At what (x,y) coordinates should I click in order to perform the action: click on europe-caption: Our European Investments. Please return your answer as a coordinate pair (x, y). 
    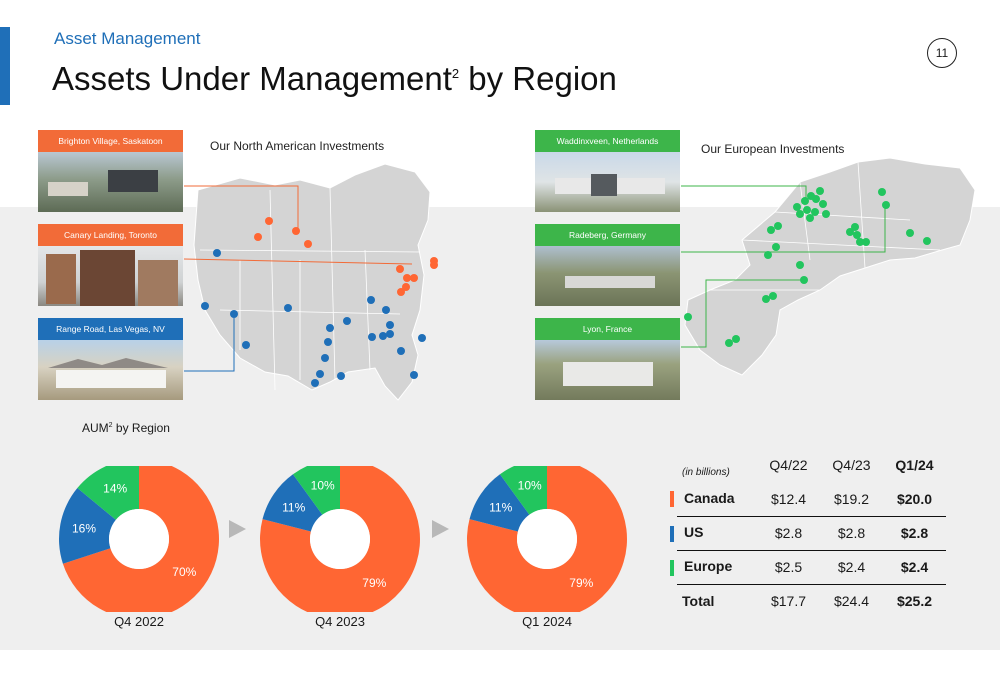
    Looking at the image, I should click on (773, 149).